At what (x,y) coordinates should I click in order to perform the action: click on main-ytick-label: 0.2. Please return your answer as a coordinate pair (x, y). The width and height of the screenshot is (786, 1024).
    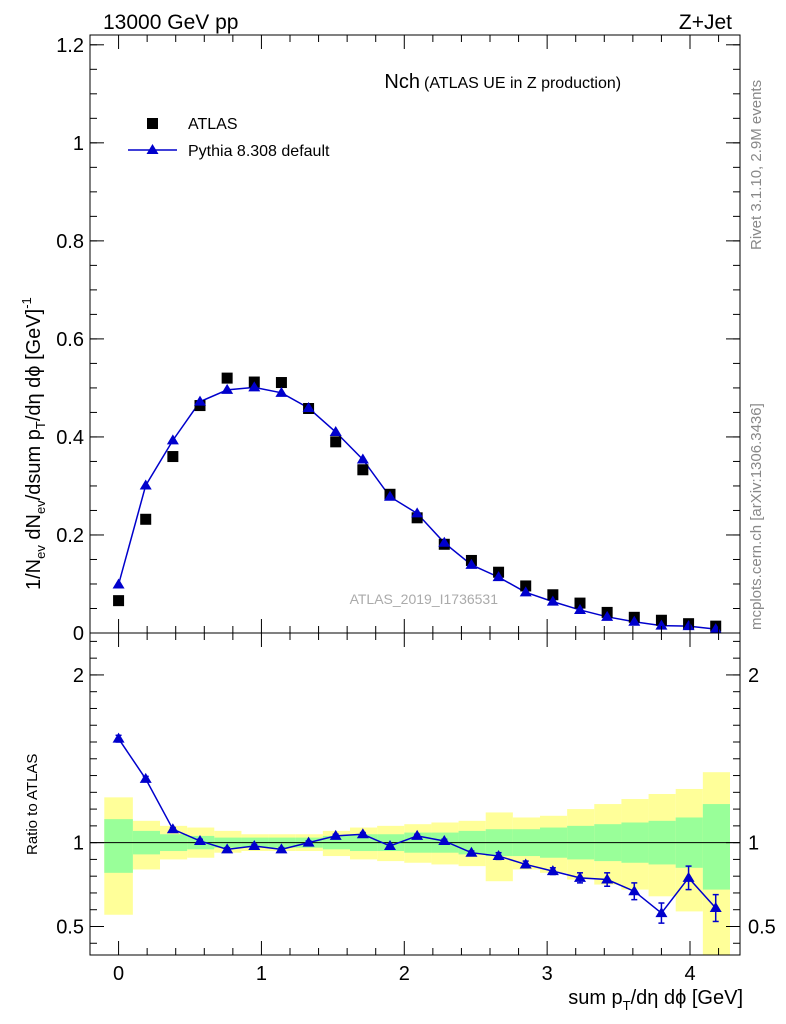
    Looking at the image, I should click on (70, 536).